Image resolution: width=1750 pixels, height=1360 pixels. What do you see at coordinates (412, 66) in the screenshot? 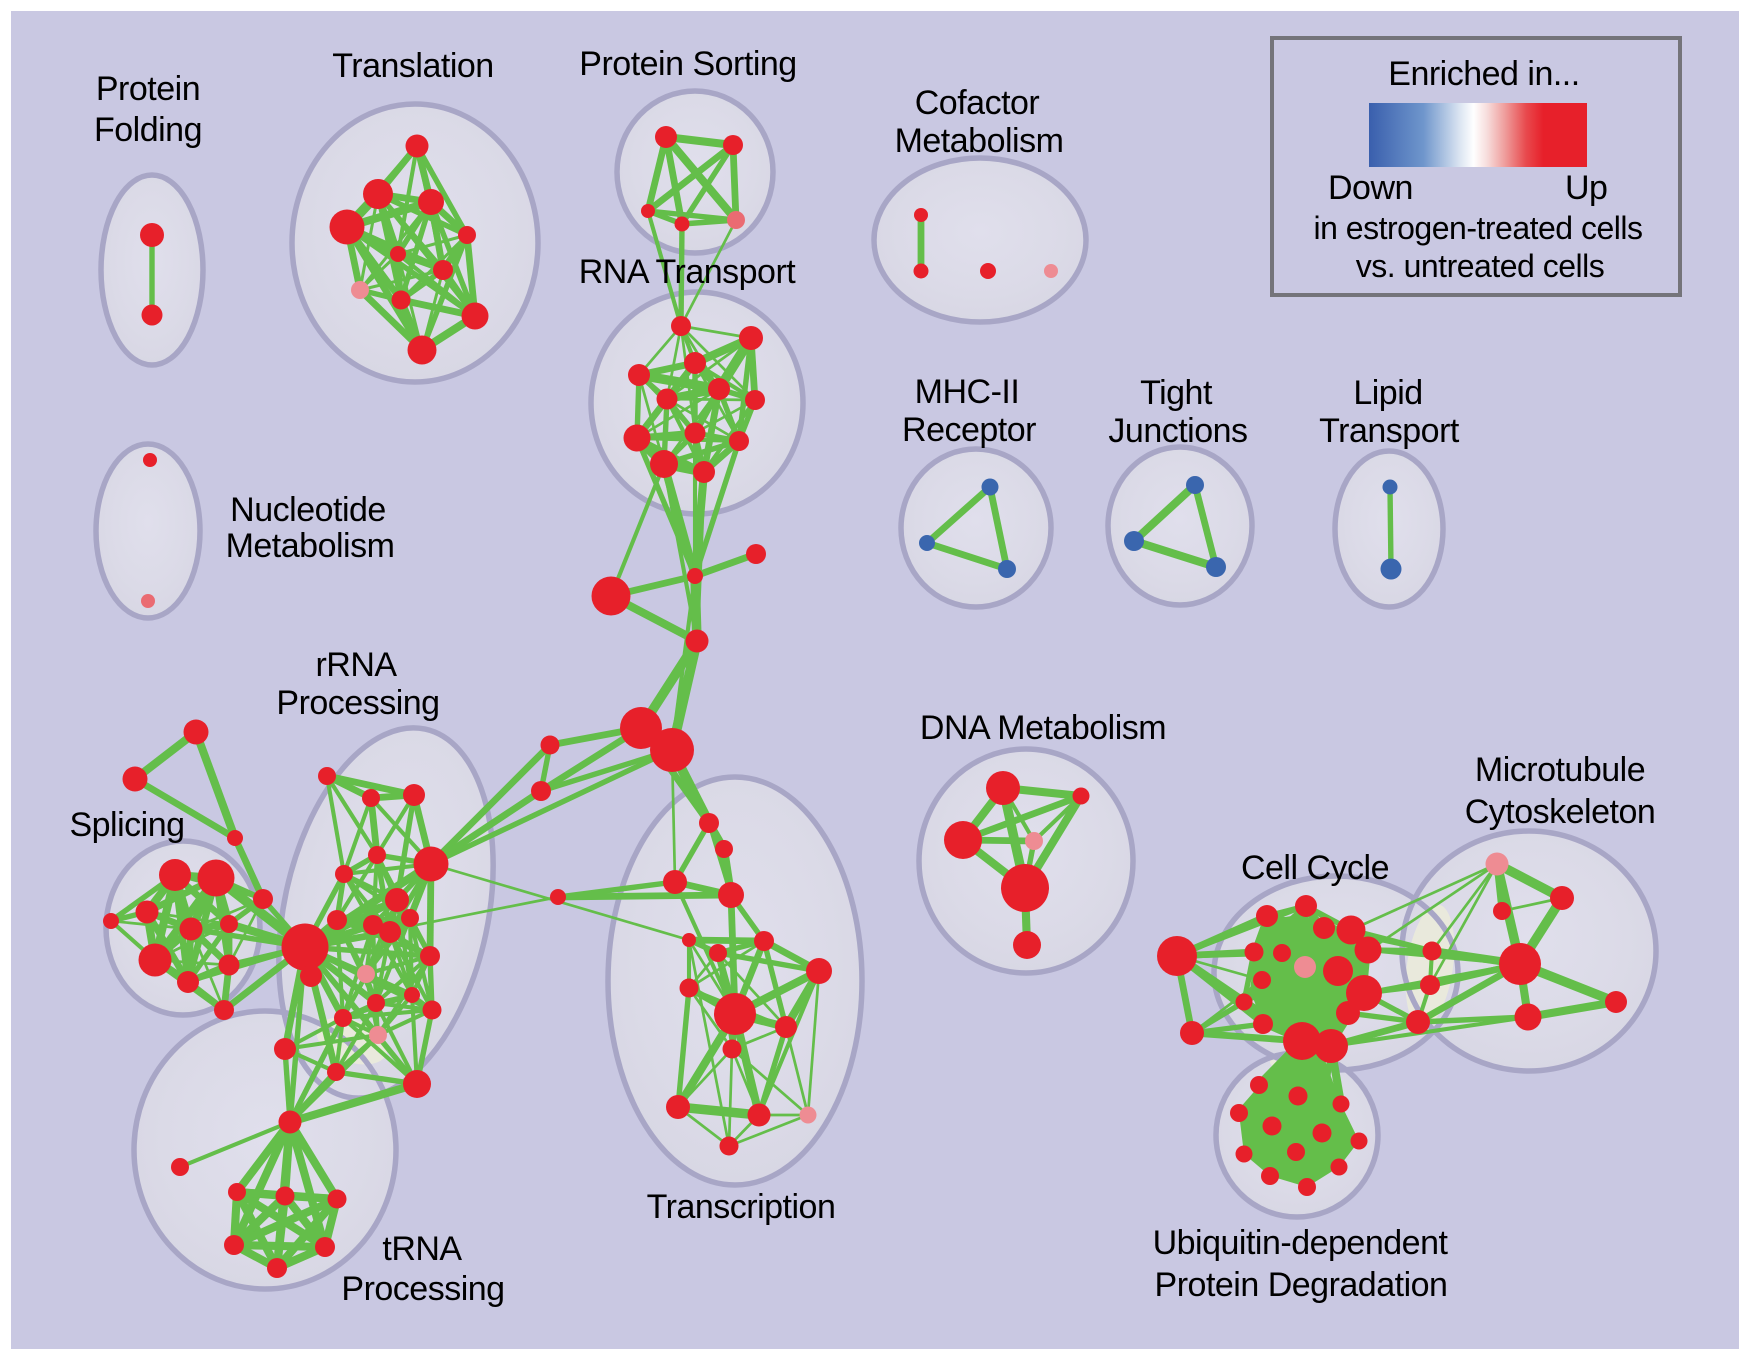
I see `svg-text: Translation` at bounding box center [412, 66].